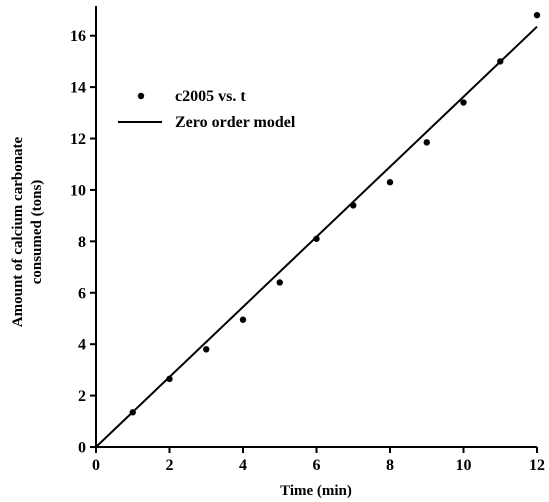 This screenshot has height=502, width=549. I want to click on x-tick-label: 12, so click(537, 465).